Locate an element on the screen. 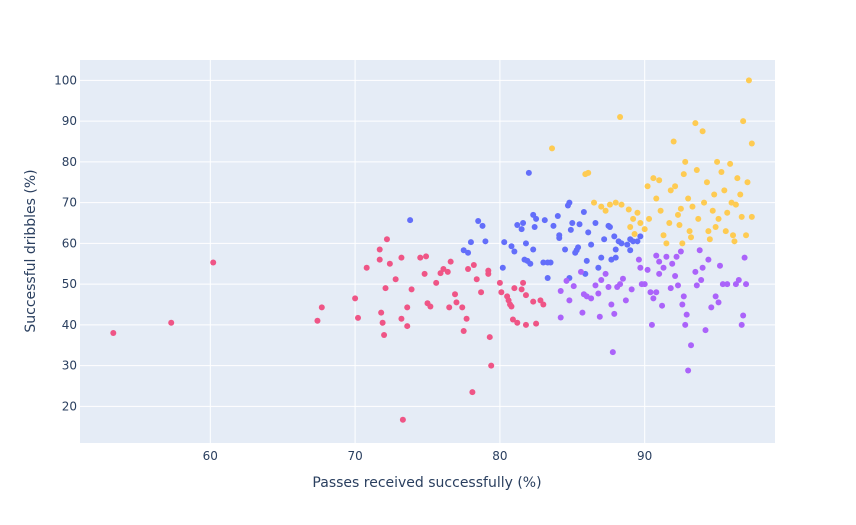 Image resolution: width=856 pixels, height=525 pixels. y-tick-label: 100 is located at coordinates (65, 80).